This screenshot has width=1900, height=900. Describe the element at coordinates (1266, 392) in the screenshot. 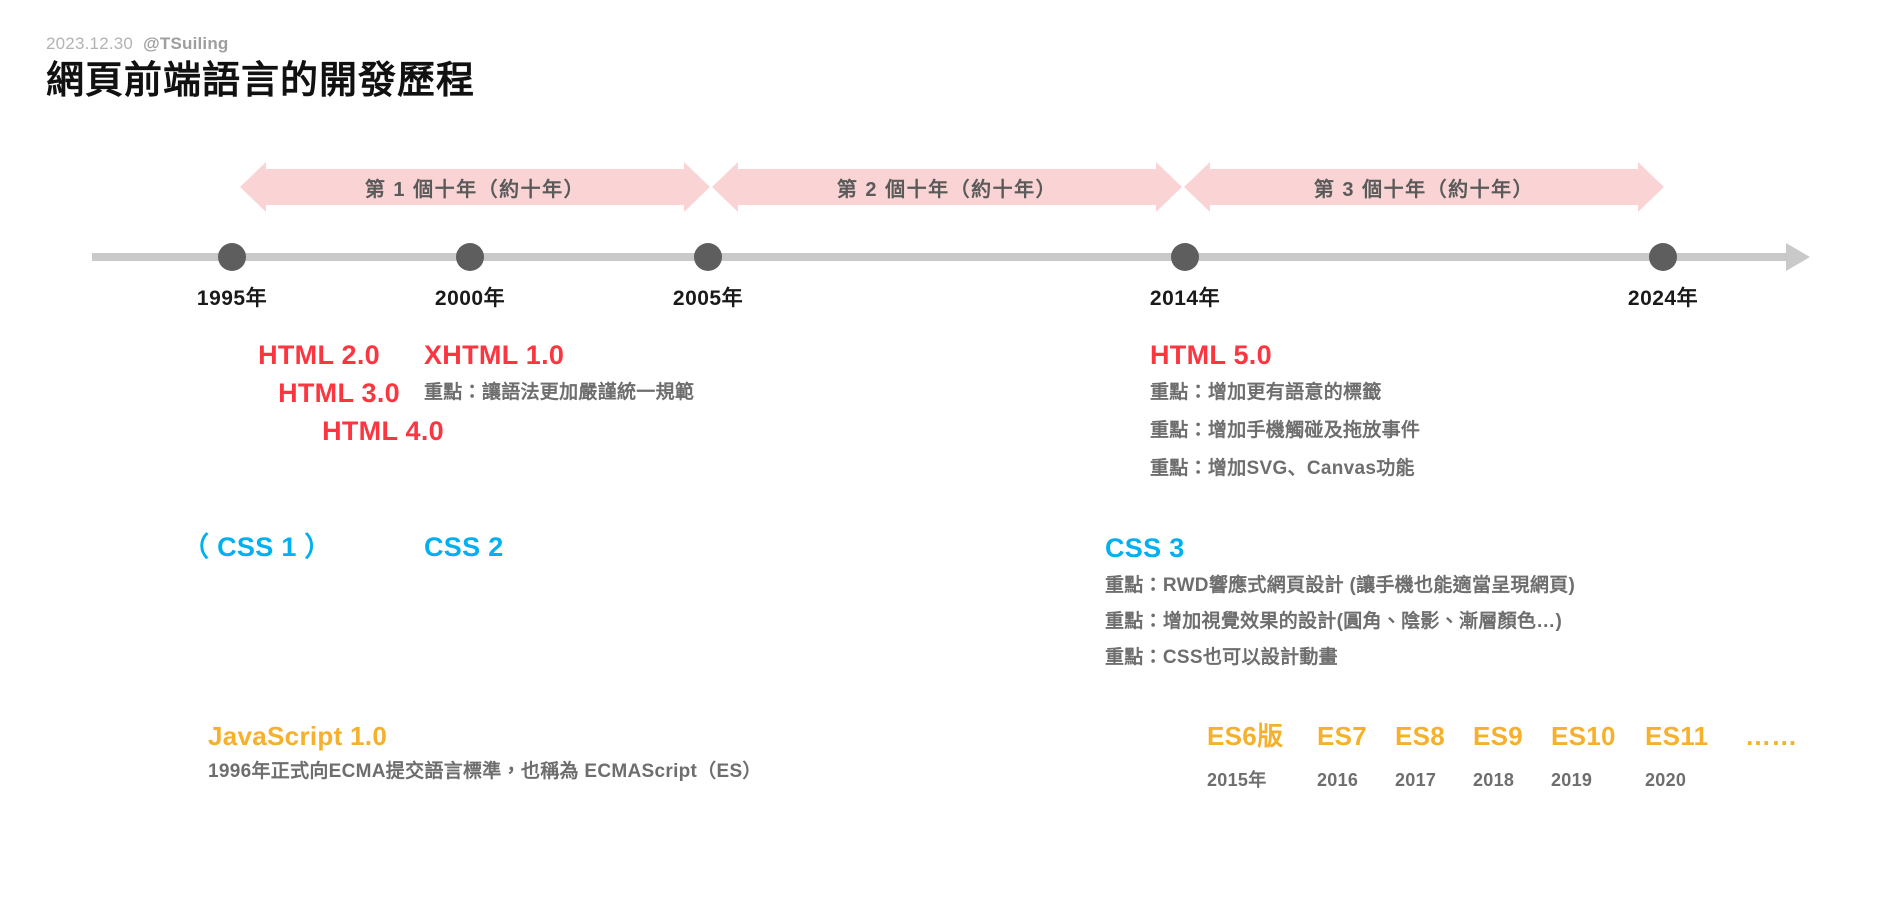

I see `html5-note-1: 重點：增加更有語意的標籤` at that location.